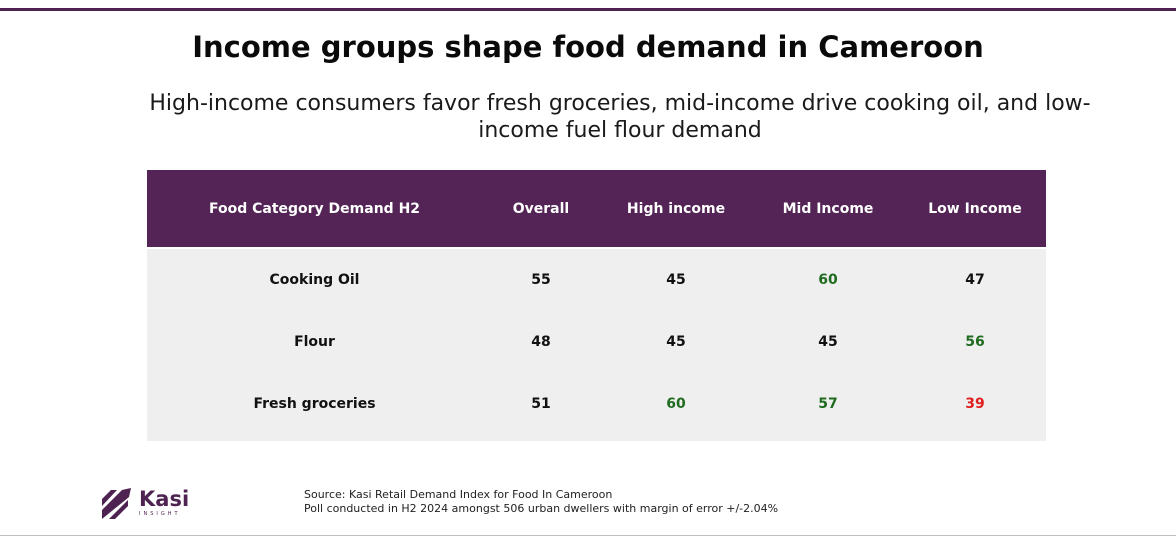 The height and width of the screenshot is (538, 1176). What do you see at coordinates (596, 342) in the screenshot?
I see `table-row: Flour 48 45 45 56` at bounding box center [596, 342].